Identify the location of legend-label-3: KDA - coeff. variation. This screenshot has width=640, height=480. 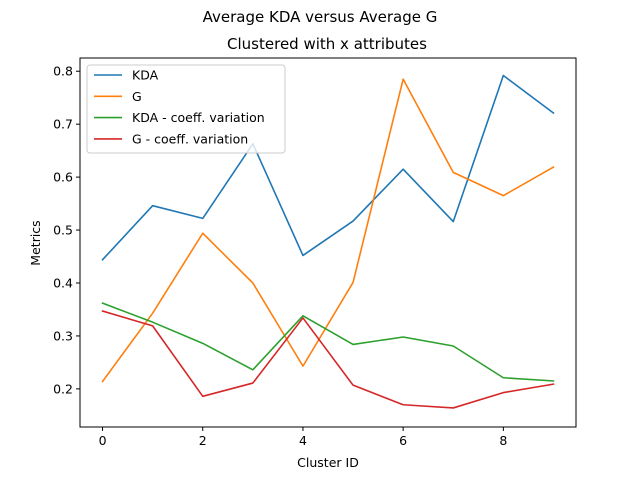
(198, 117).